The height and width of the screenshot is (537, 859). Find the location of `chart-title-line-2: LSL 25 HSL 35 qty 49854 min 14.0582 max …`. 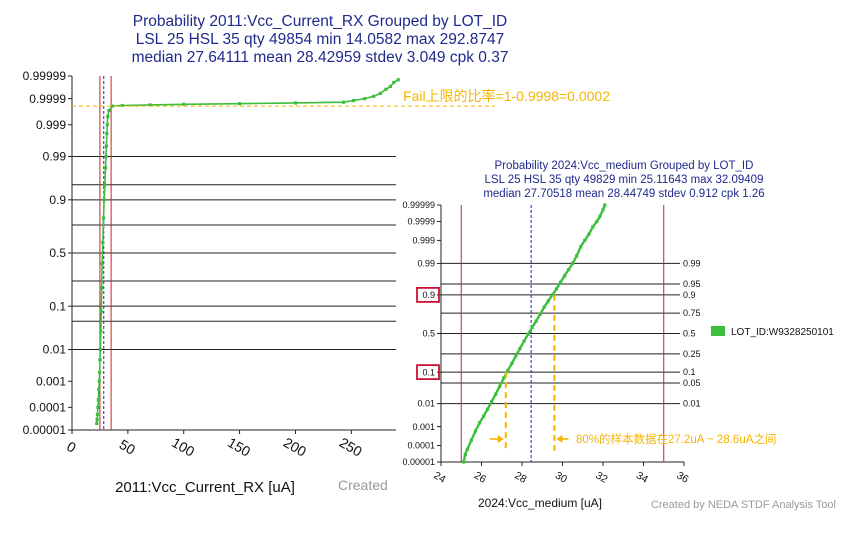

chart-title-line-2: LSL 25 HSL 35 qty 49854 min 14.0582 max … is located at coordinates (320, 39).